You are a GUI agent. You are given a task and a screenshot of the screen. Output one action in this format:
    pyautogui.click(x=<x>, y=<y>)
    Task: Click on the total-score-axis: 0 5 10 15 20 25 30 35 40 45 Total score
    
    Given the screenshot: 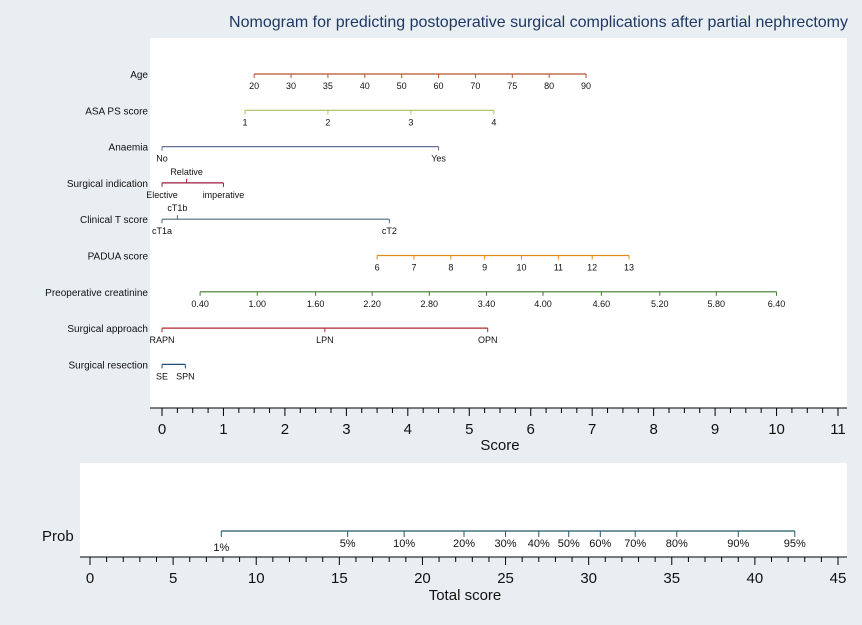 What is the action you would take?
    pyautogui.click(x=463, y=580)
    